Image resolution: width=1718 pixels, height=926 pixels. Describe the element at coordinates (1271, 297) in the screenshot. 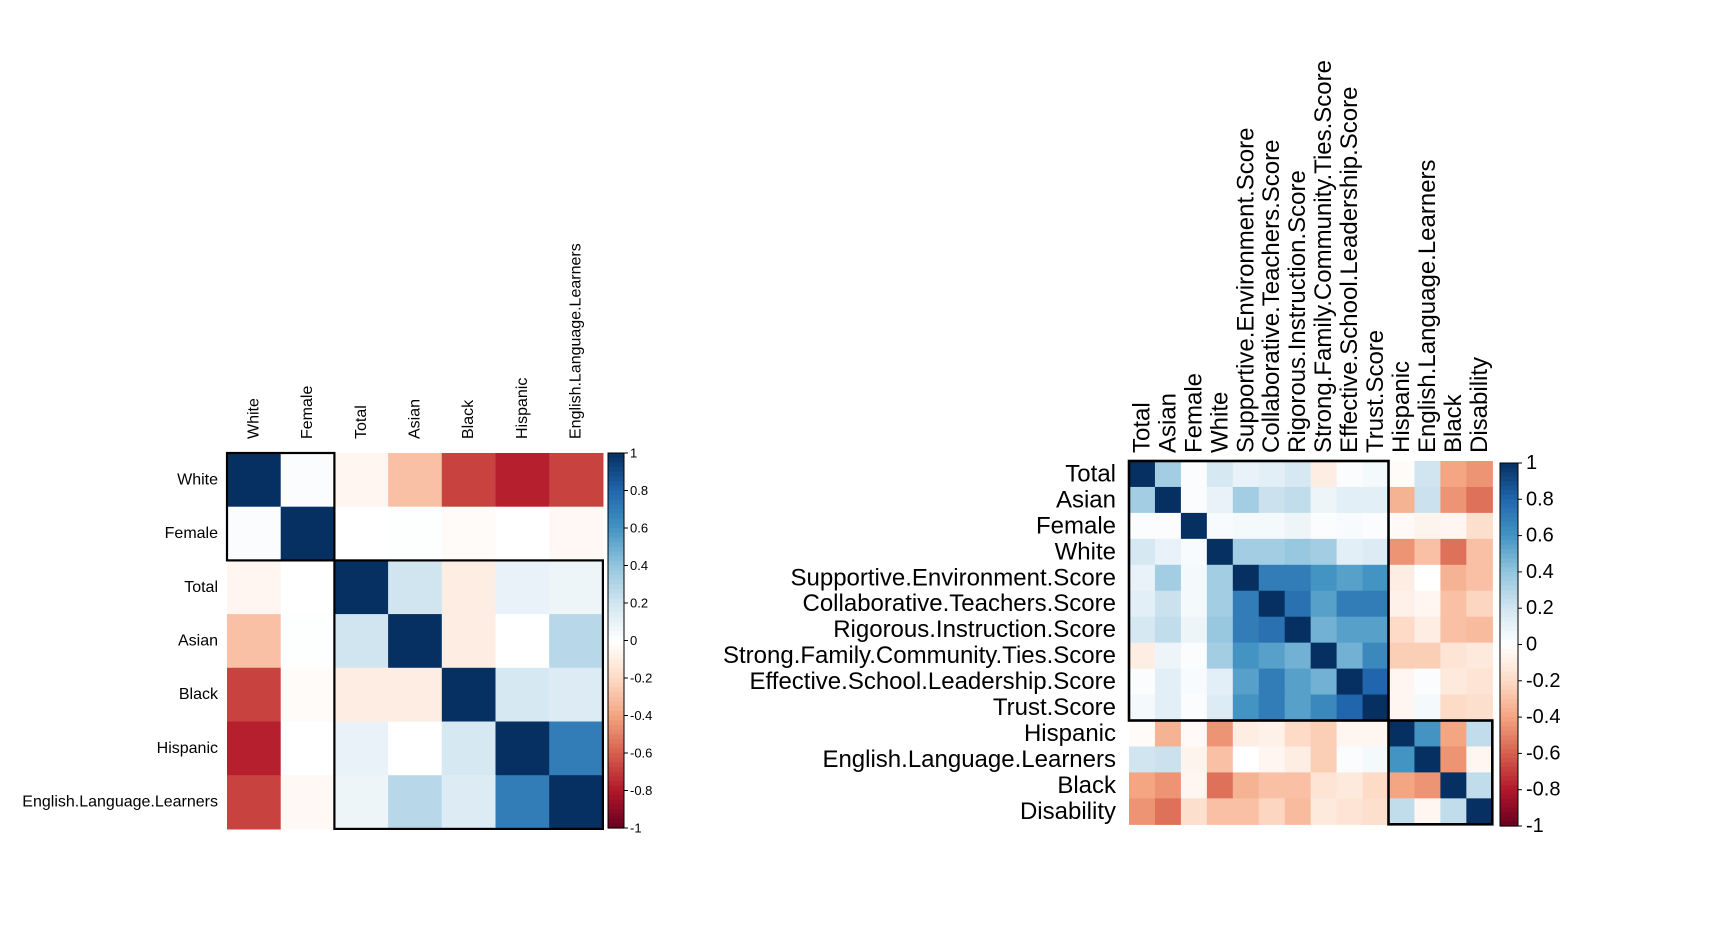

I see `column-label: Collaborative.Teachers.Score` at that location.